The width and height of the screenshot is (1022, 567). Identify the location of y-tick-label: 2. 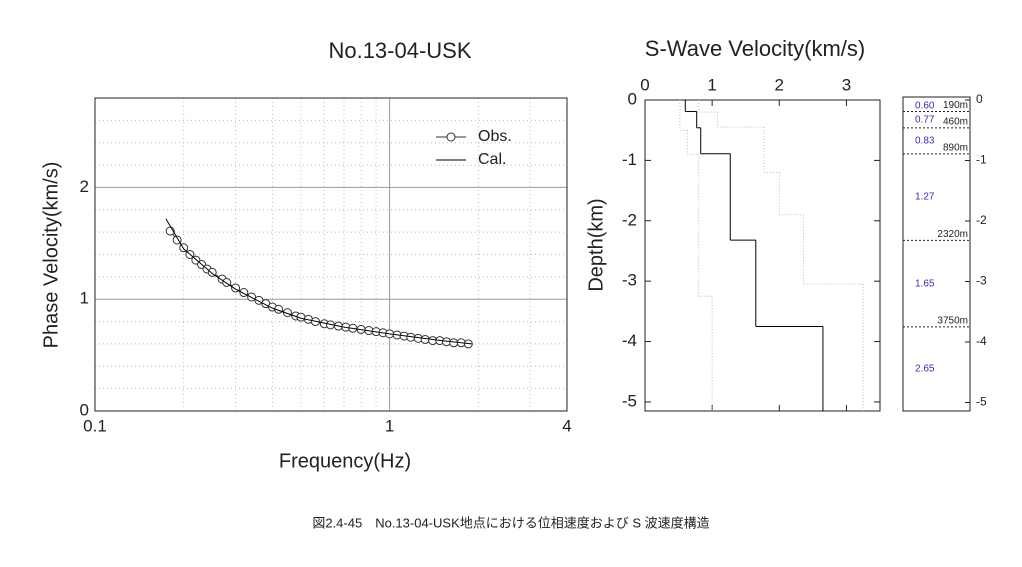
(84, 186).